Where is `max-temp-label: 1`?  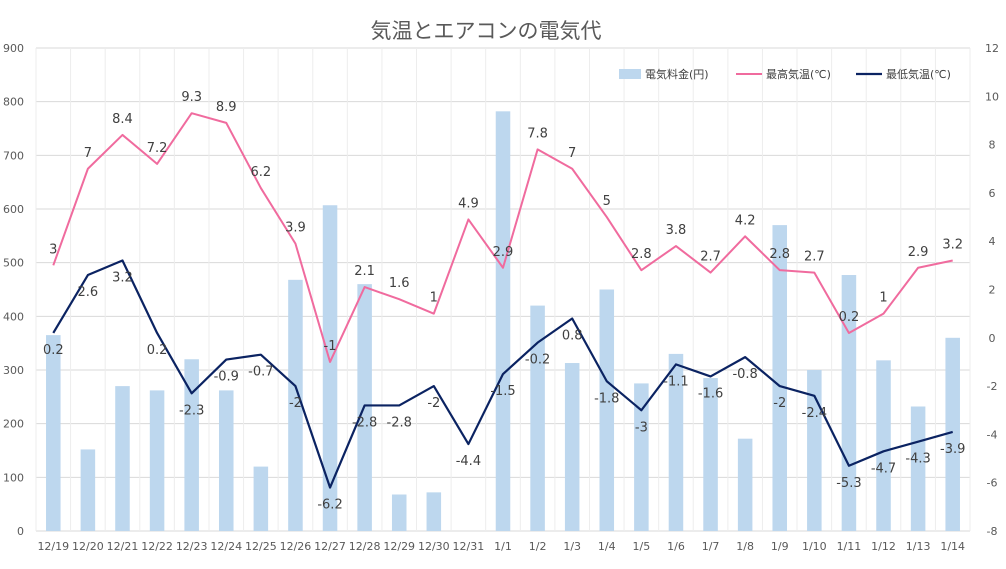
max-temp-label: 1 is located at coordinates (434, 298).